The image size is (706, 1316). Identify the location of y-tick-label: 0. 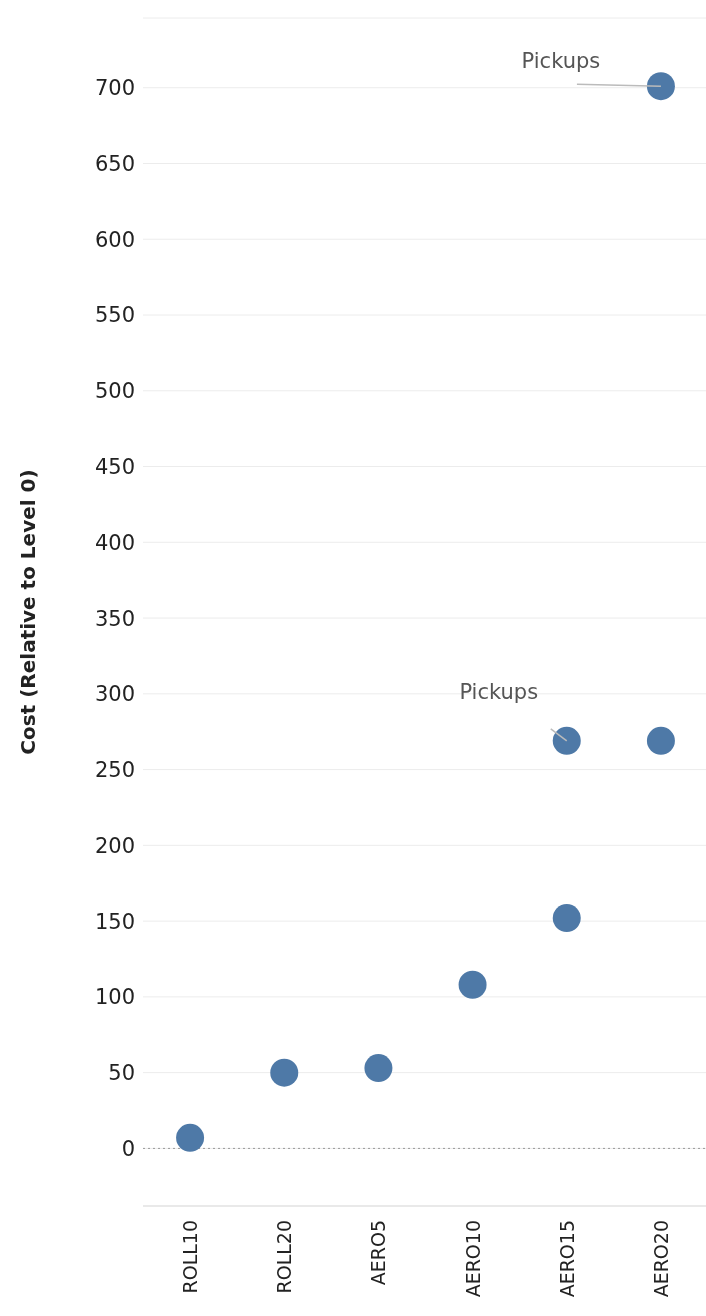
(128, 1148).